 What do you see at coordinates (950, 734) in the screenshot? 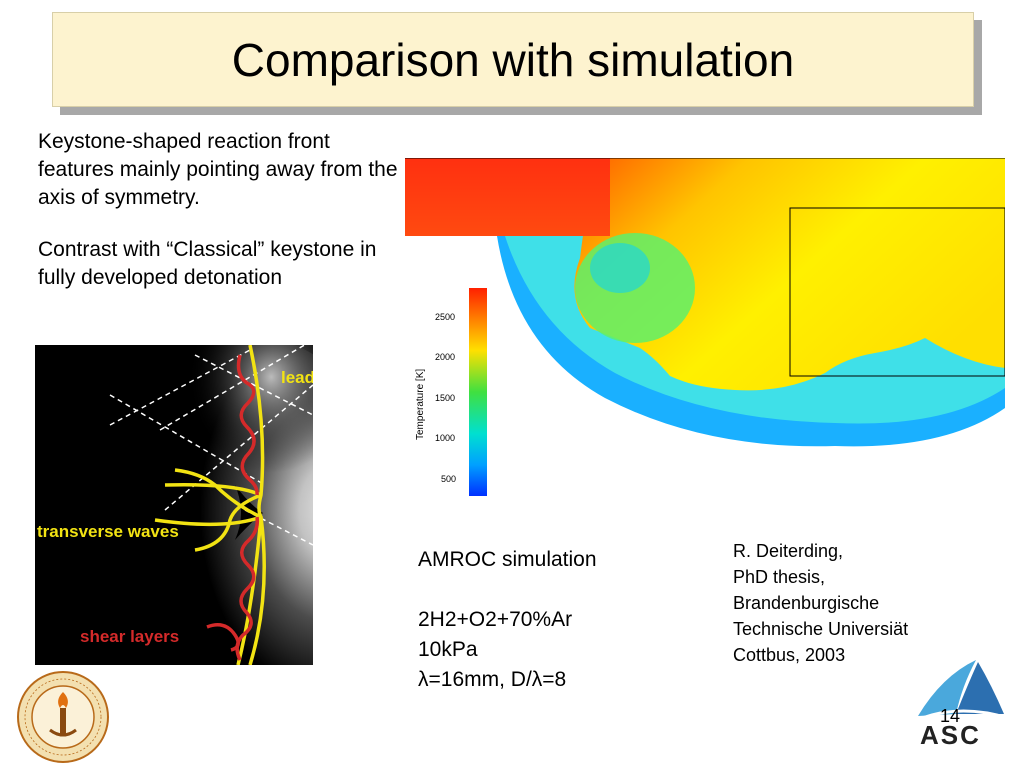
I see `asc-logo-text: ASC` at bounding box center [950, 734].